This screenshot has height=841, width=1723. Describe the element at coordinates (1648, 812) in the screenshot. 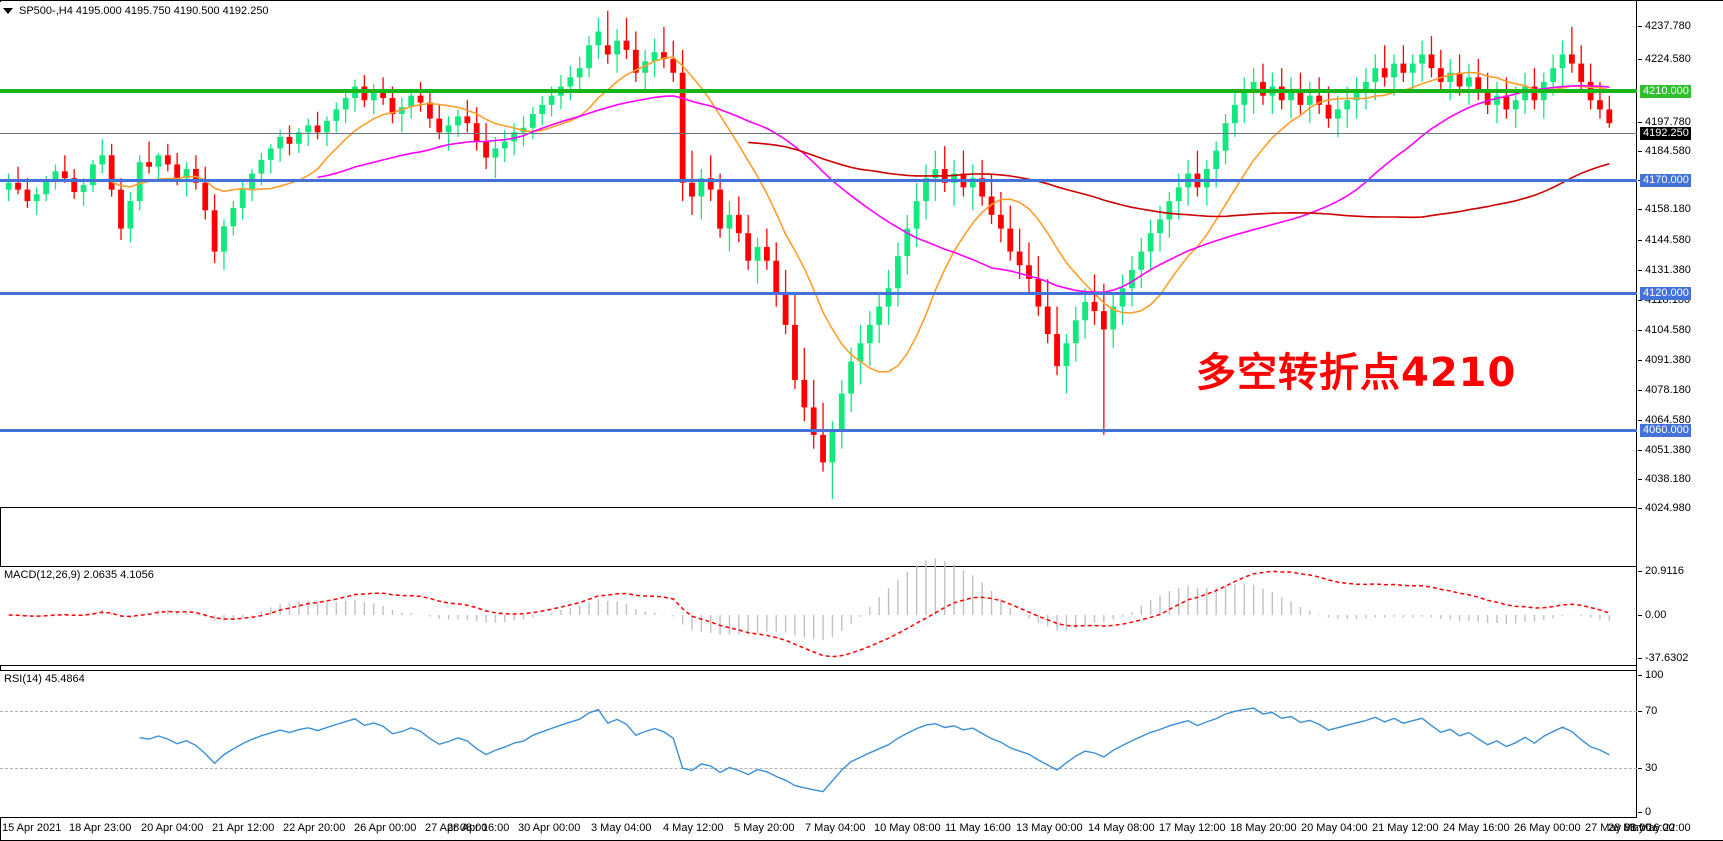

I see `rsi-axis-tick-label: 0` at that location.